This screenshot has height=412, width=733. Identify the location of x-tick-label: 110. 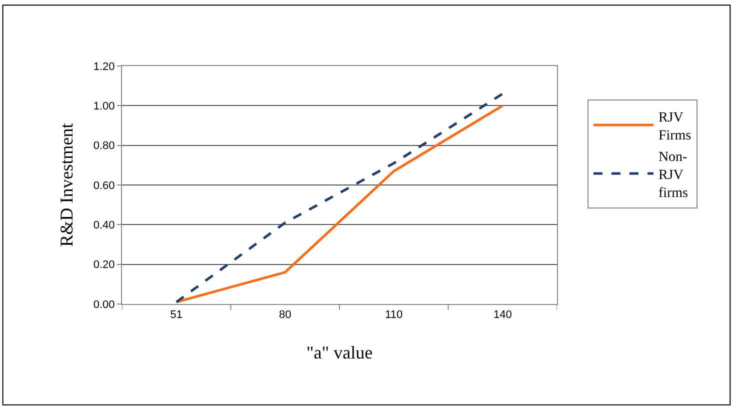
(394, 315).